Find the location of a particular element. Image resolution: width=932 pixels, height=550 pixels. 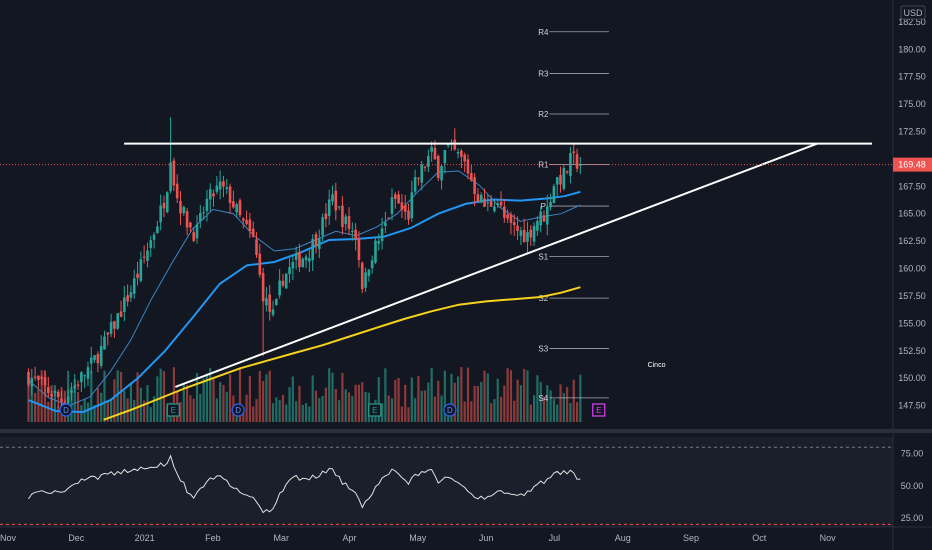

rsi-tick-label: 50.00 is located at coordinates (912, 486).